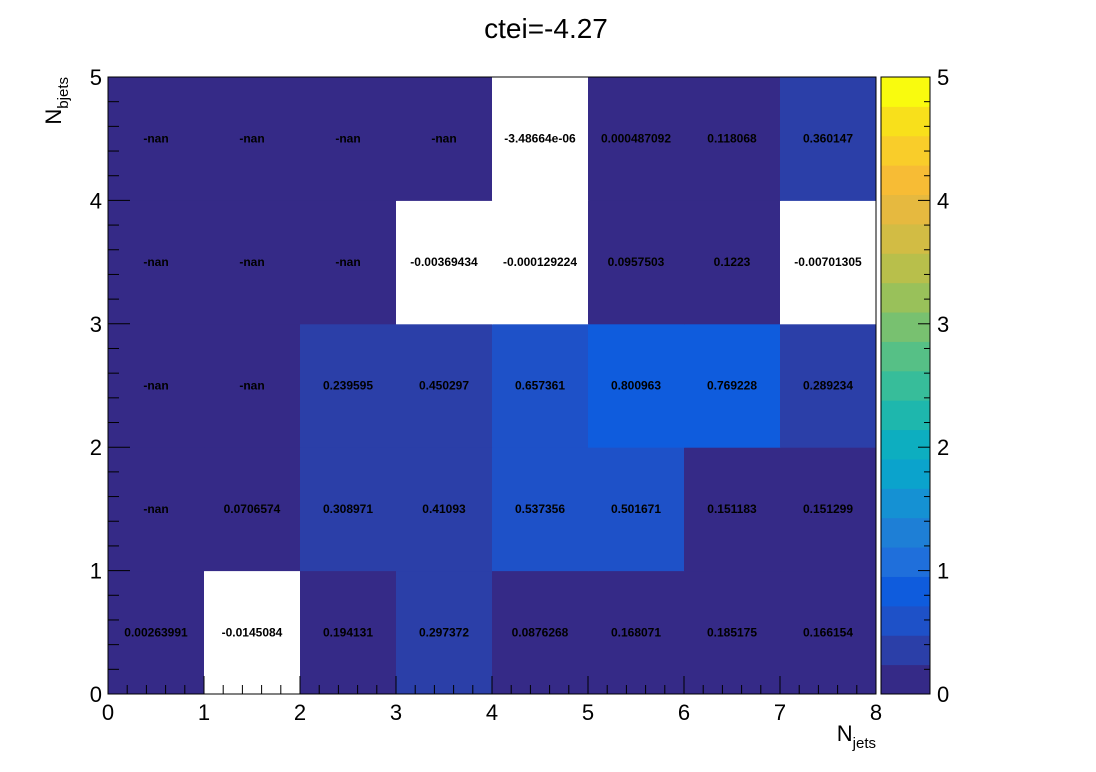 The width and height of the screenshot is (1096, 772). Describe the element at coordinates (96, 77) in the screenshot. I see `y-tick-label: 5` at that location.